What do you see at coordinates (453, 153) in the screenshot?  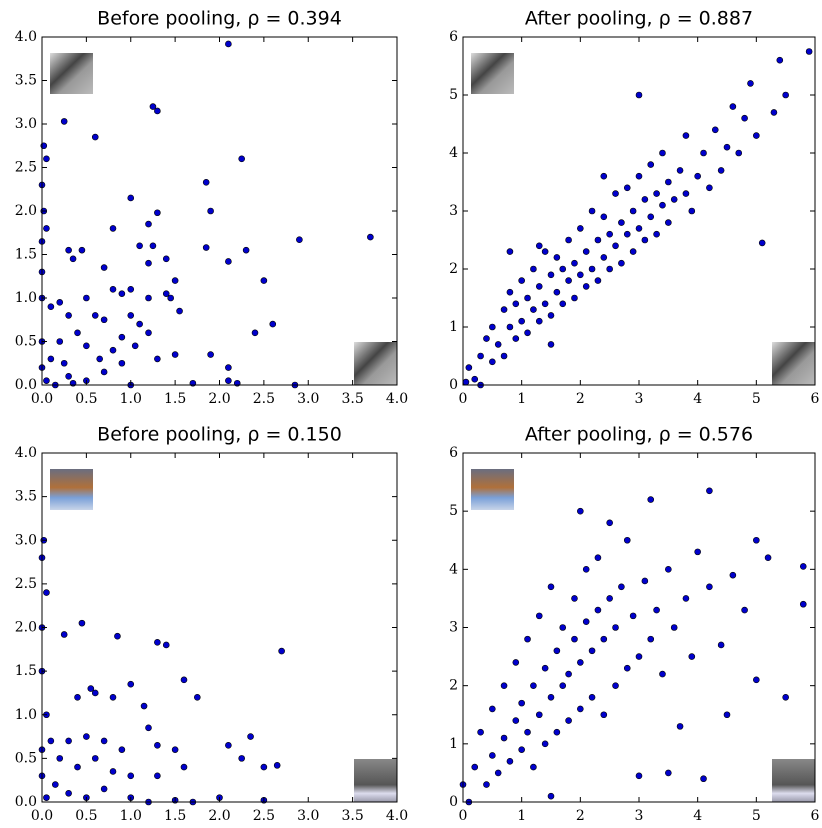 I see `y-tick-label: 4` at bounding box center [453, 153].